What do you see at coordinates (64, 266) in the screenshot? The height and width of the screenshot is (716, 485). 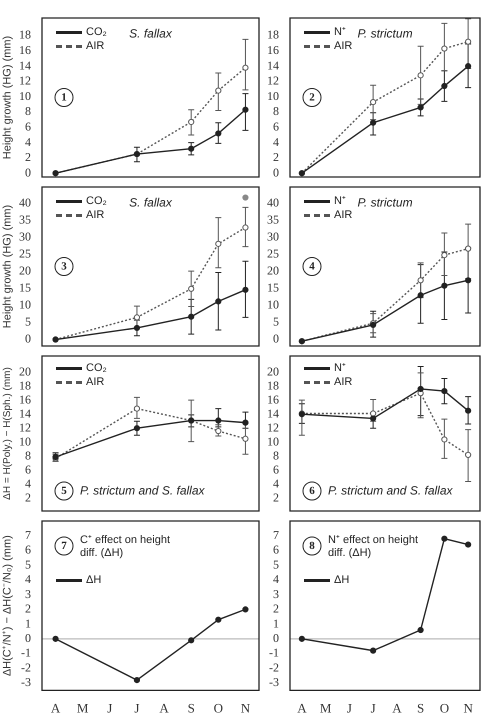 I see `annotation: 3` at bounding box center [64, 266].